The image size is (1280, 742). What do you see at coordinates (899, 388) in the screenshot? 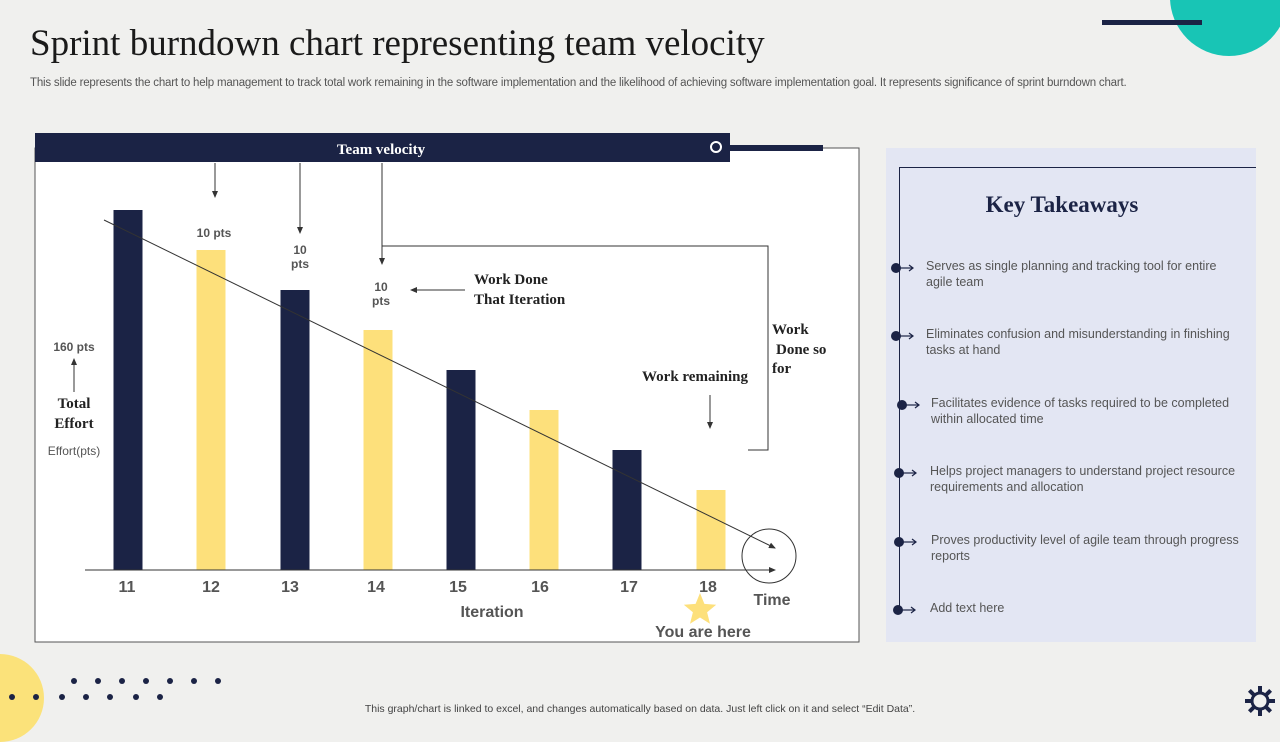
I see `panel-left-line` at bounding box center [899, 388].